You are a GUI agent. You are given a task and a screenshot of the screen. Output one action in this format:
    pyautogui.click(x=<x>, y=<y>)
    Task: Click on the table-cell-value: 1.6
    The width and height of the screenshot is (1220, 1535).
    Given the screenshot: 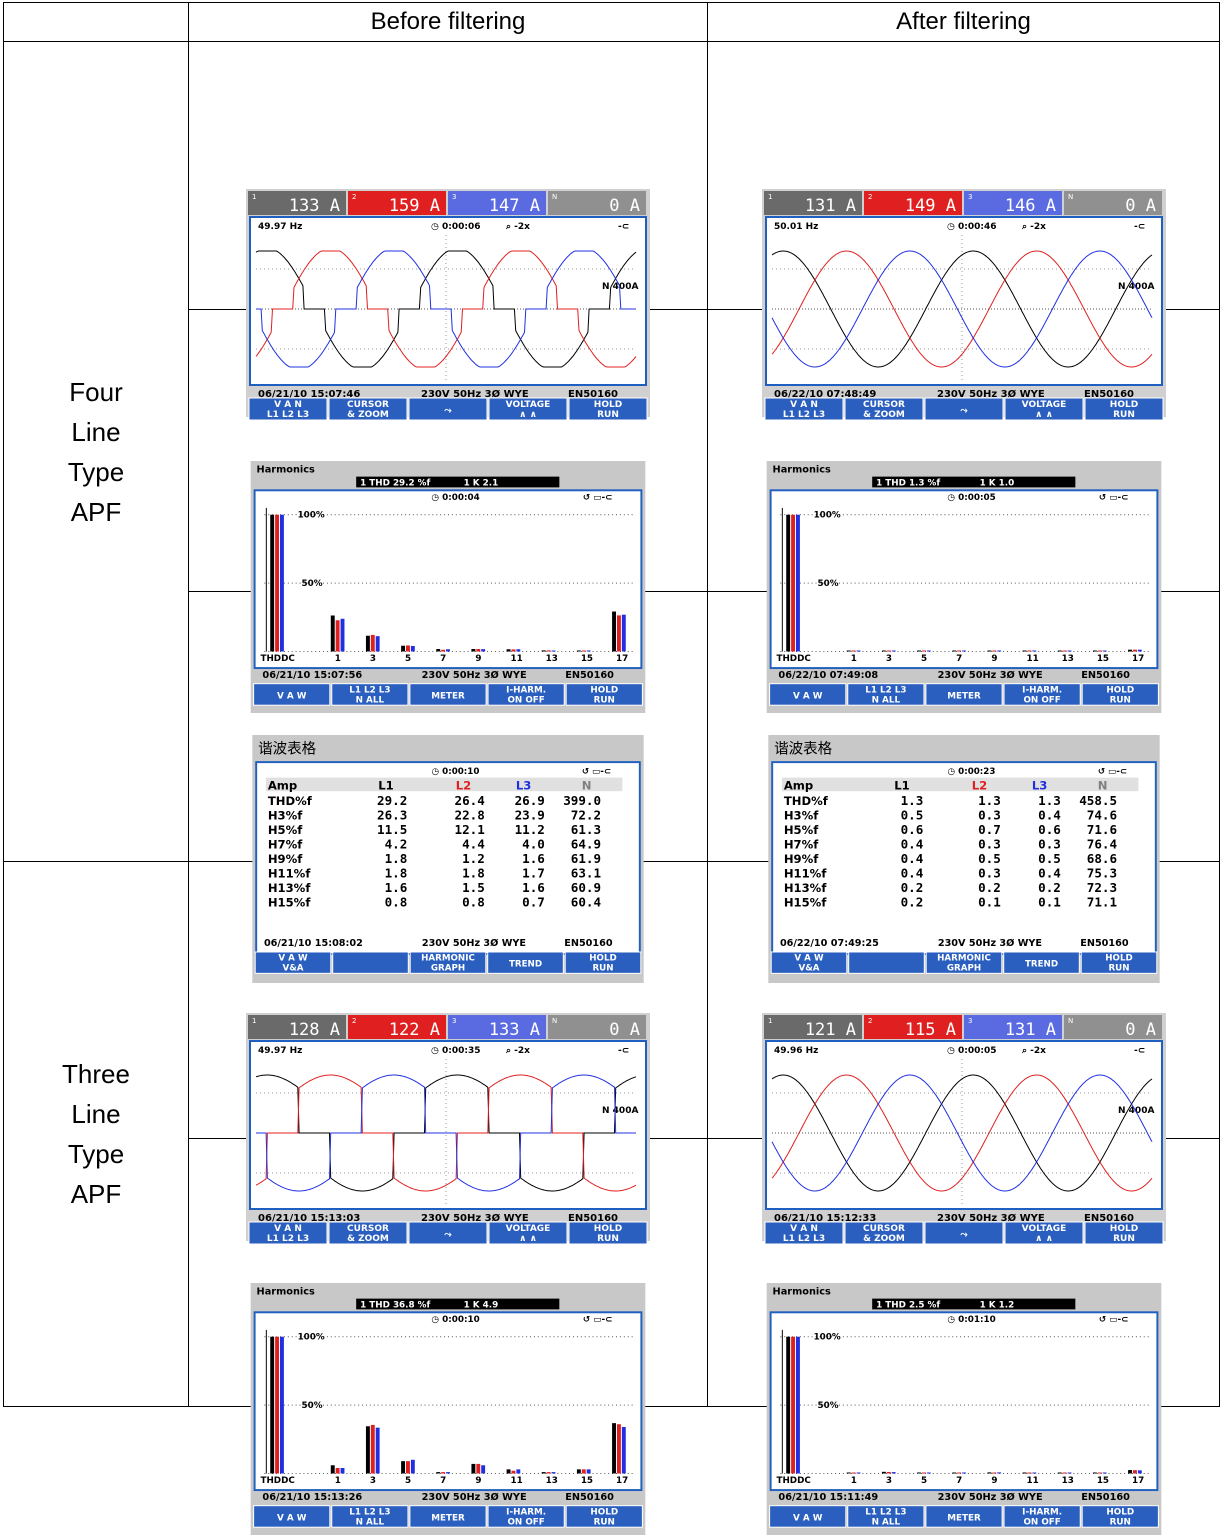 What is the action you would take?
    pyautogui.click(x=533, y=886)
    